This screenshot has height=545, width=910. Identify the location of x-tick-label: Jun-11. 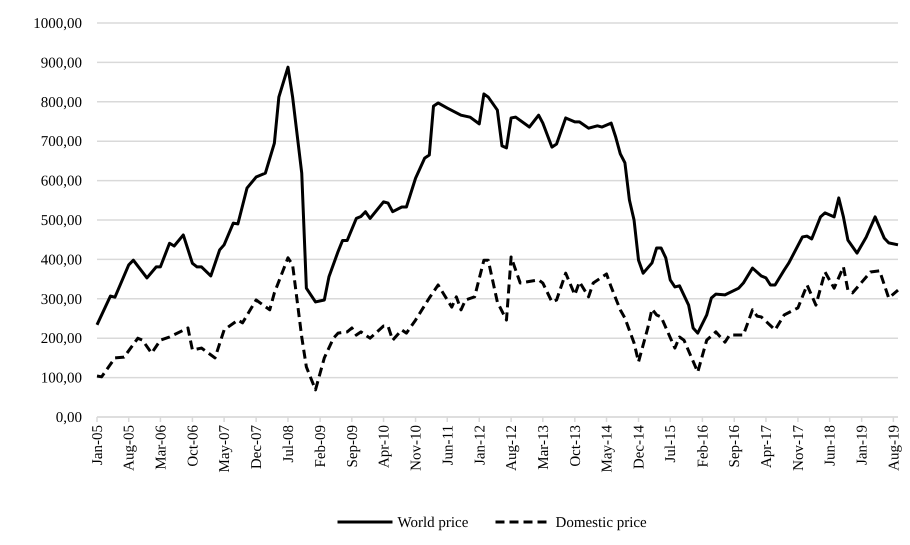
(448, 445).